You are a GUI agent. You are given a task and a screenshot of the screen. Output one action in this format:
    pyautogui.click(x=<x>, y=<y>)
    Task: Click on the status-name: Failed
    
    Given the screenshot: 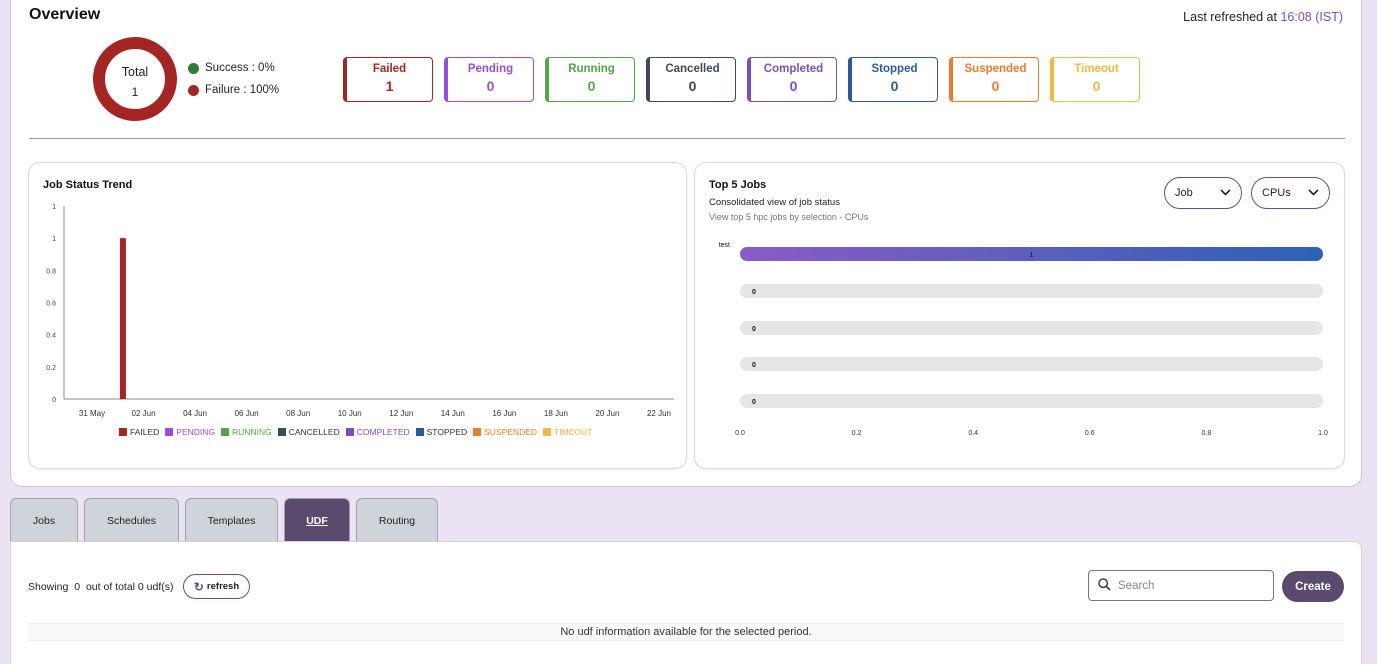 What is the action you would take?
    pyautogui.click(x=389, y=69)
    